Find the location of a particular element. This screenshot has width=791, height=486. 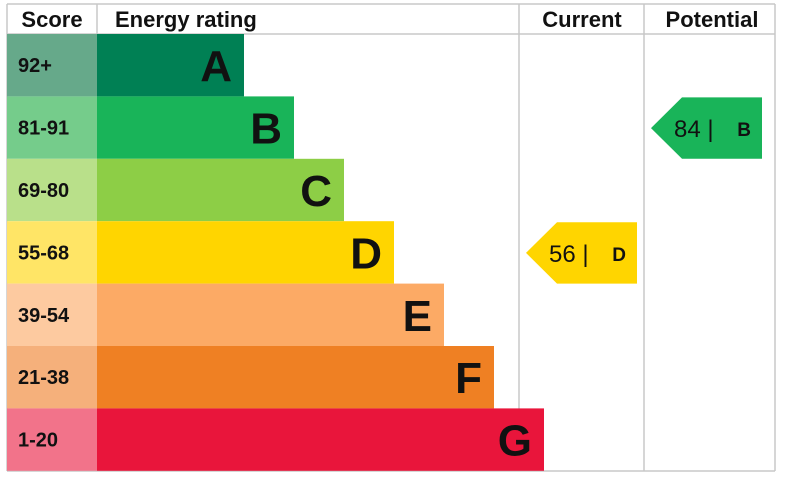

score-range: 1-20 is located at coordinates (38, 441).